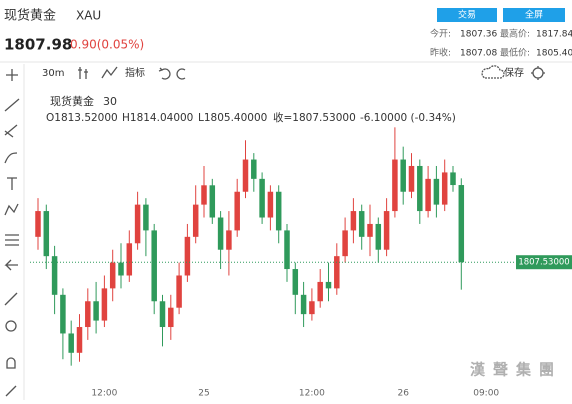  What do you see at coordinates (493, 72) in the screenshot?
I see `cloud-icon` at bounding box center [493, 72].